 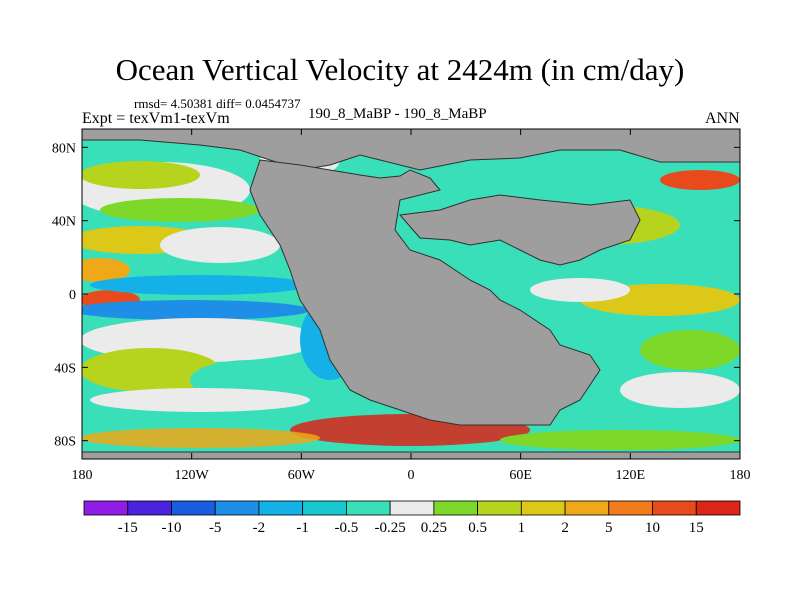 I want to click on colorbar-level-label: 2, so click(x=565, y=528).